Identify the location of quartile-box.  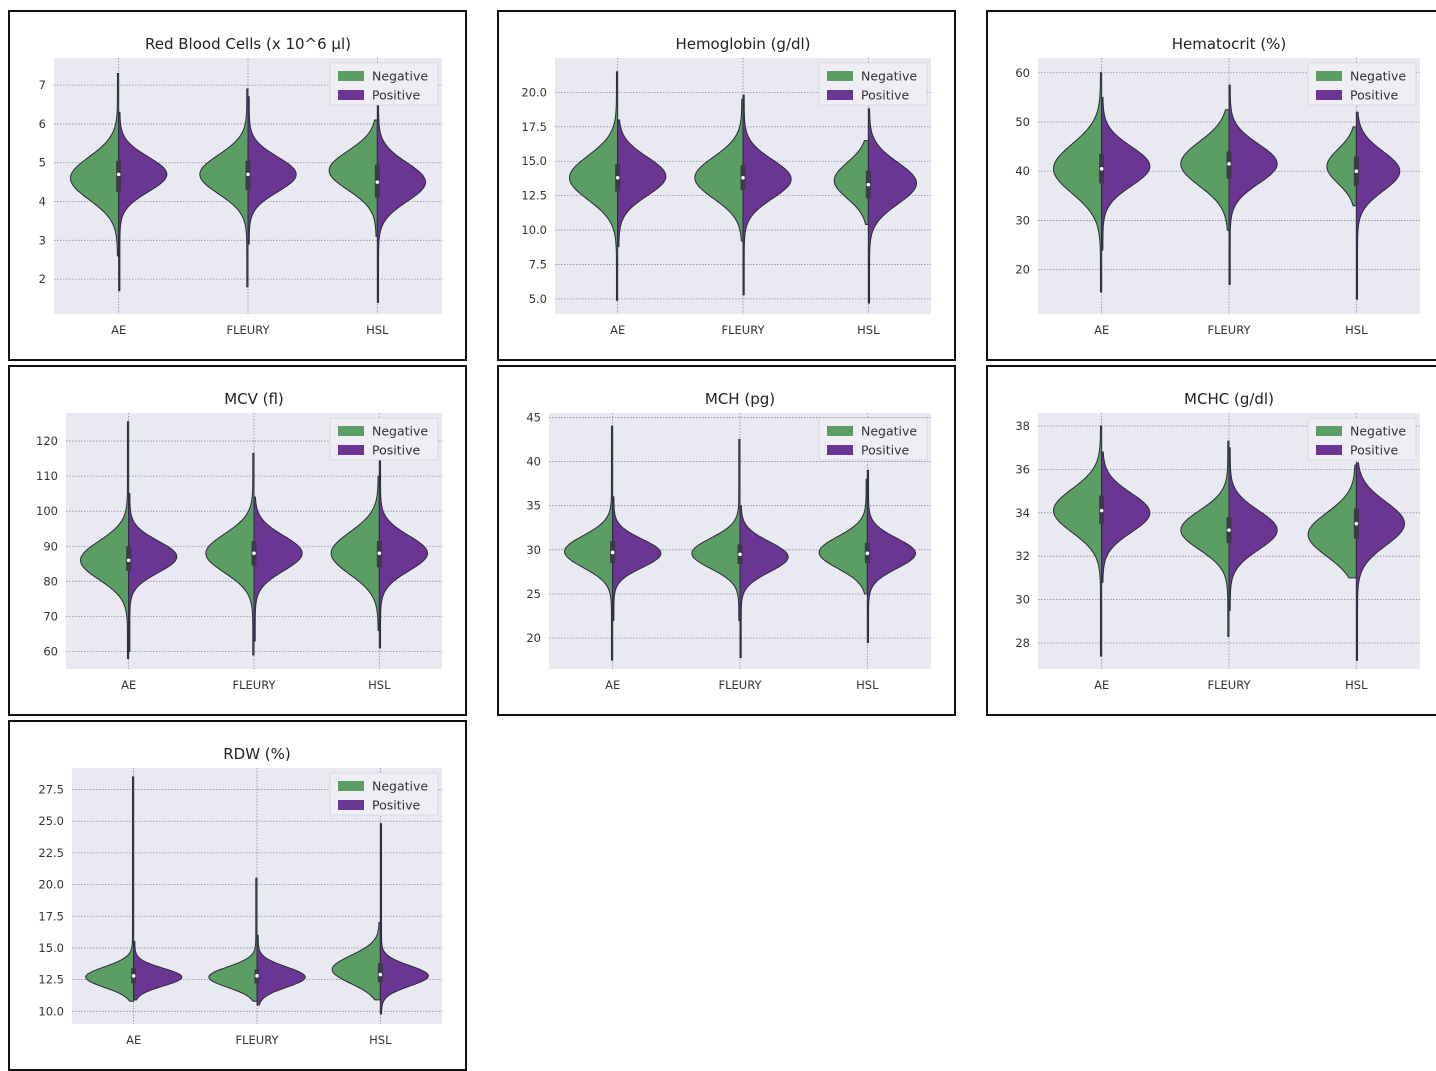
(380, 973).